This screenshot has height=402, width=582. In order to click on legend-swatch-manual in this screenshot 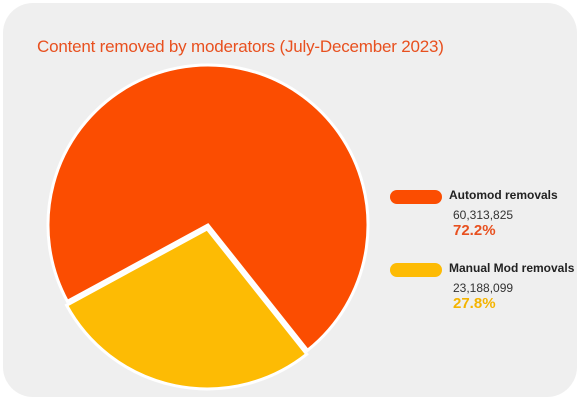, I will do `click(416, 270)`.